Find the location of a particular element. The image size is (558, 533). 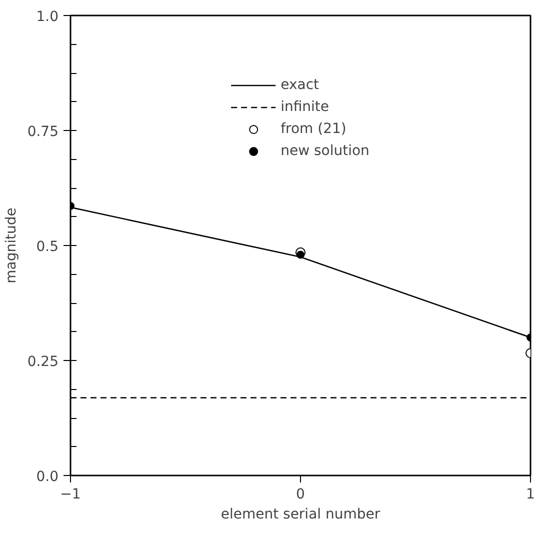

x-tick-label: 0 is located at coordinates (300, 494).